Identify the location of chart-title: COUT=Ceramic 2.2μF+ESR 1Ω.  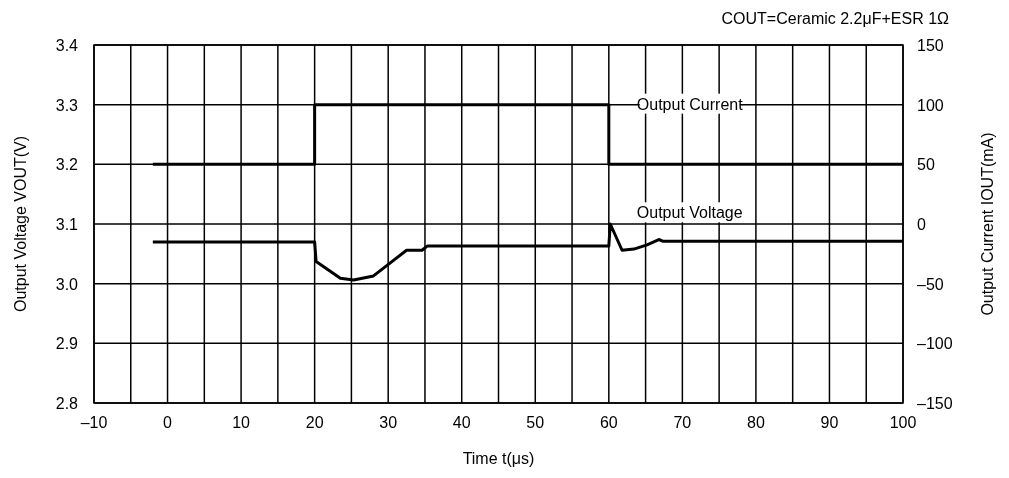
(835, 18).